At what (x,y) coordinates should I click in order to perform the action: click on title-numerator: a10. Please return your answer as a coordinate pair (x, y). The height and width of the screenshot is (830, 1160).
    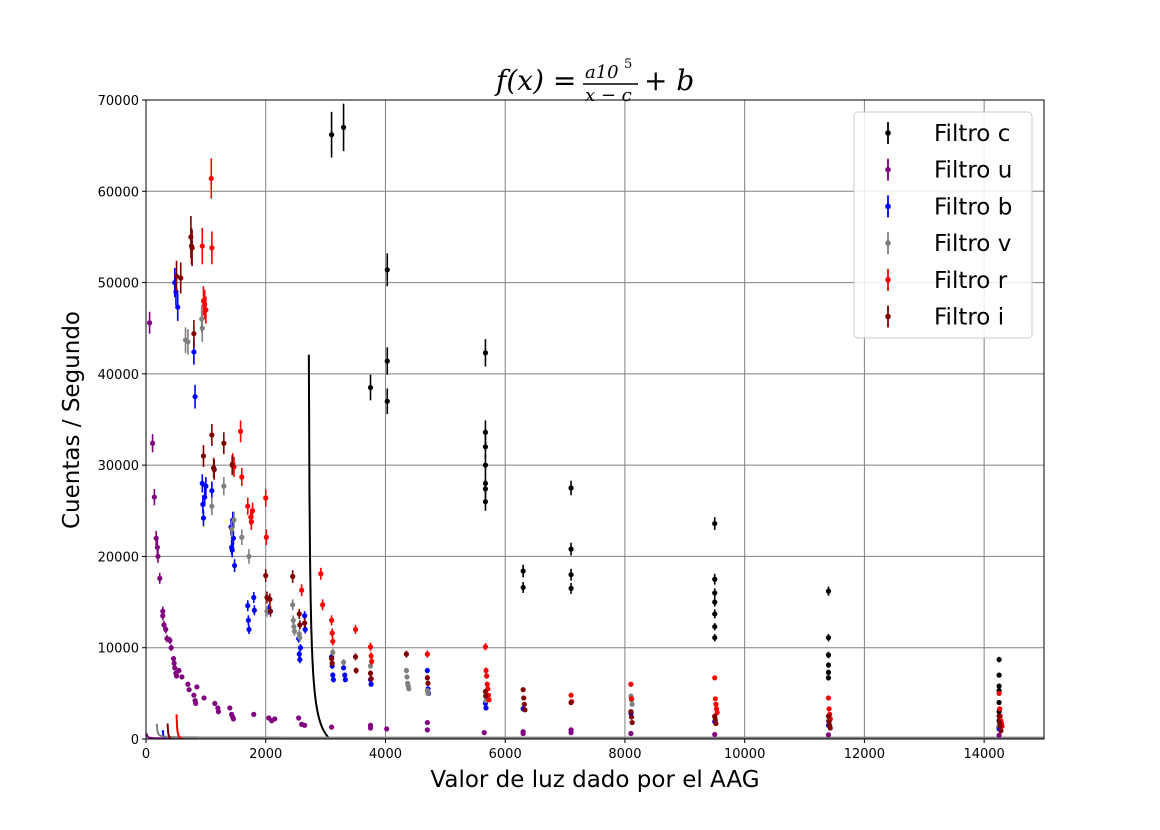
    Looking at the image, I should click on (602, 72).